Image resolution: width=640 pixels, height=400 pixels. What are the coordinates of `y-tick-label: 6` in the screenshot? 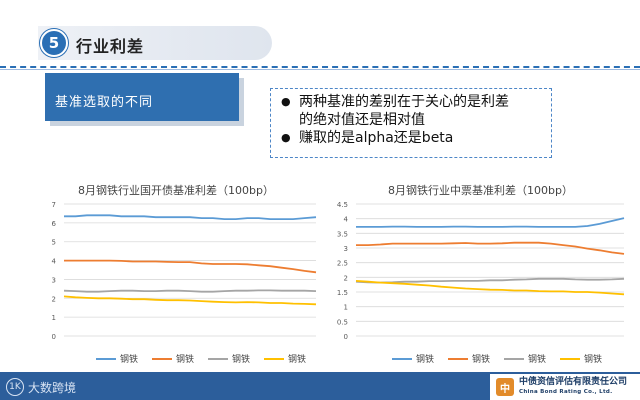 It's located at (54, 224).